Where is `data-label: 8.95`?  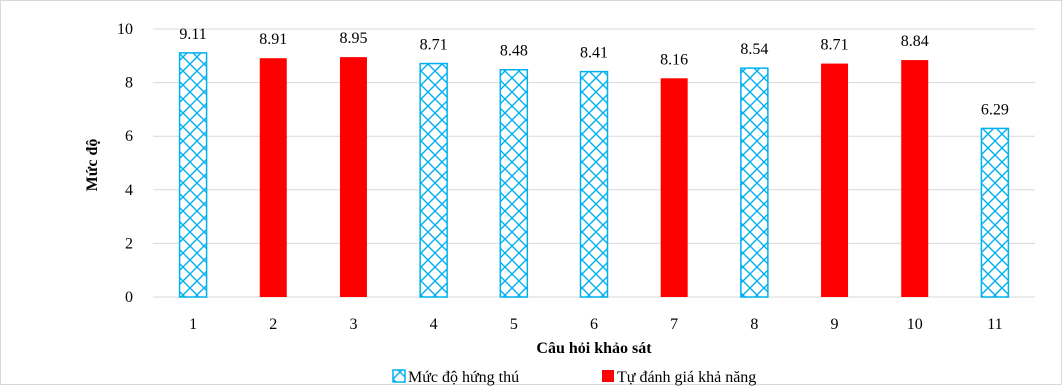
data-label: 8.95 is located at coordinates (353, 38).